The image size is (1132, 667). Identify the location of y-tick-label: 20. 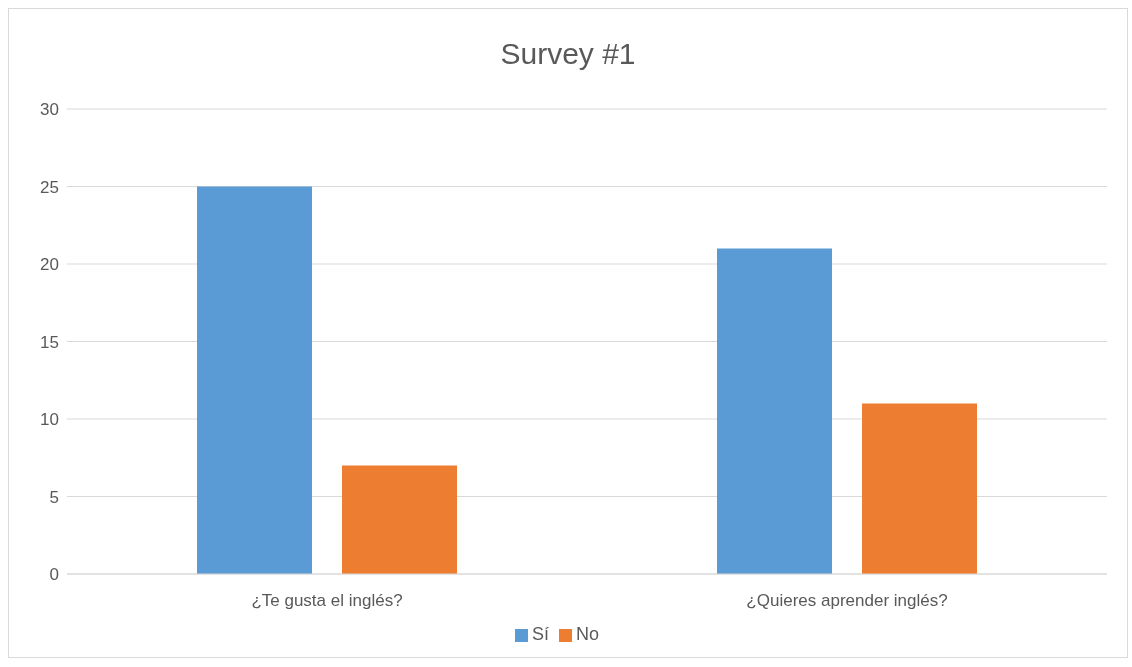
(49, 265).